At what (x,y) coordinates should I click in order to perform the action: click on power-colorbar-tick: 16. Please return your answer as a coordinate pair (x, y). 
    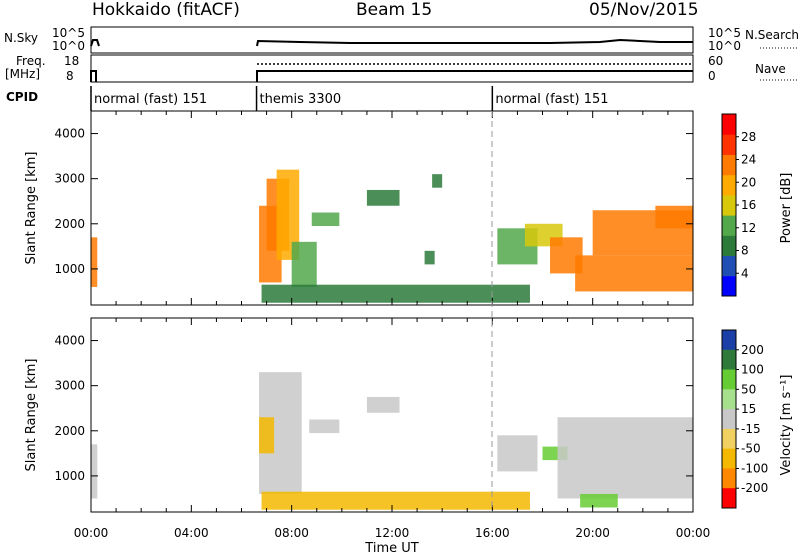
    Looking at the image, I should click on (748, 205).